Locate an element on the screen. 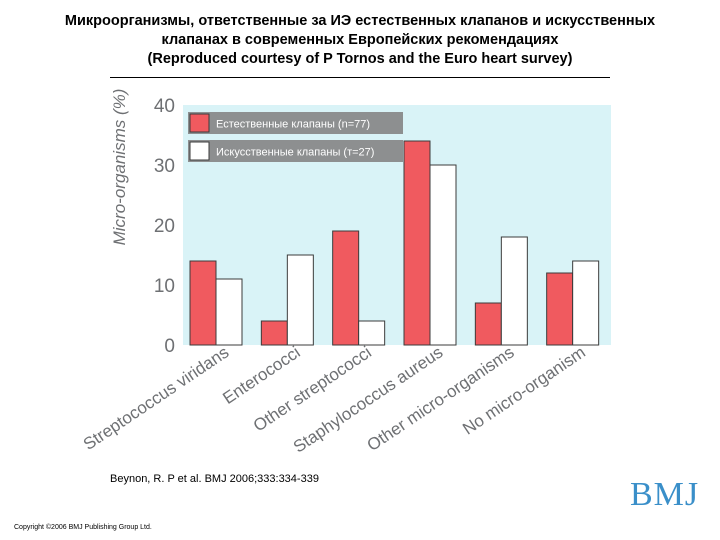 The height and width of the screenshot is (540, 720). y-axis-label: Micro-organisms (%) is located at coordinates (119, 167).